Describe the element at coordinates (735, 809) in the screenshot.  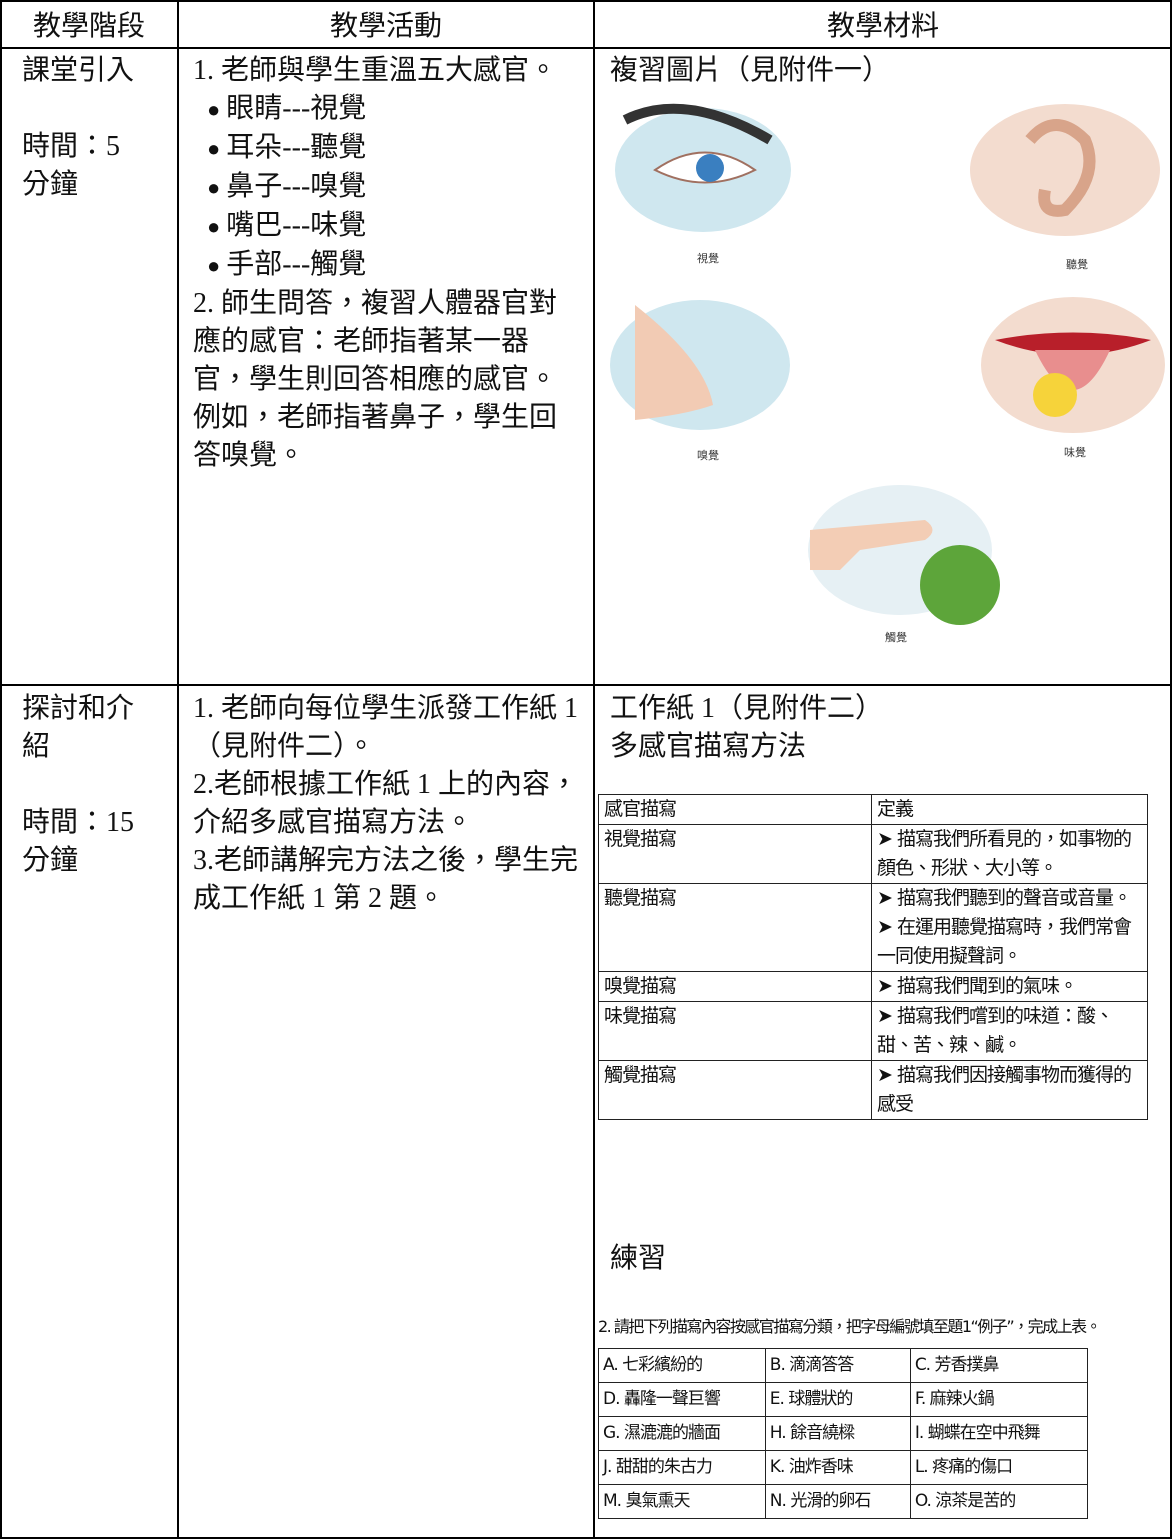
I see `cell: 感官描寫` at that location.